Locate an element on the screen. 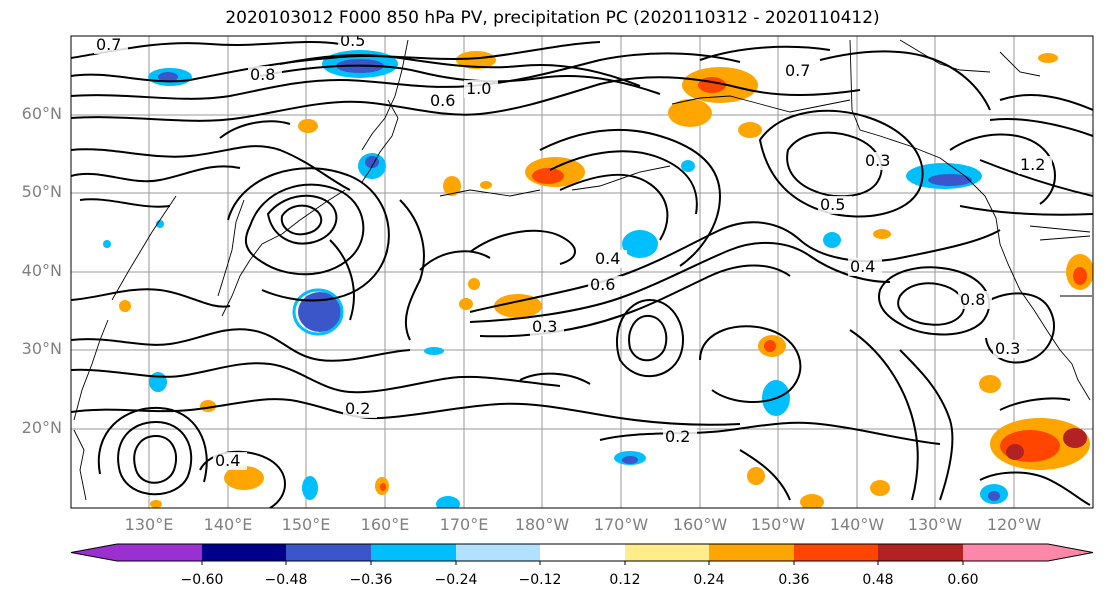  colorbar-tick-label: 0.48 is located at coordinates (878, 580).